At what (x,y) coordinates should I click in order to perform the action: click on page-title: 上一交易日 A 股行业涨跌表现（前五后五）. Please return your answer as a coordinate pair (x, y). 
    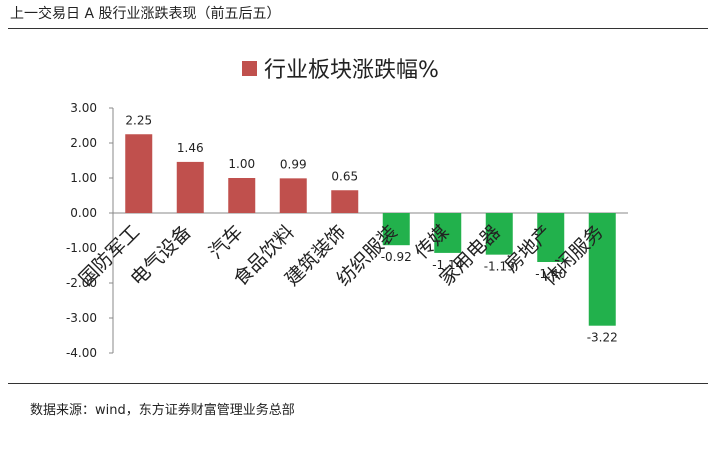
    Looking at the image, I should click on (145, 14).